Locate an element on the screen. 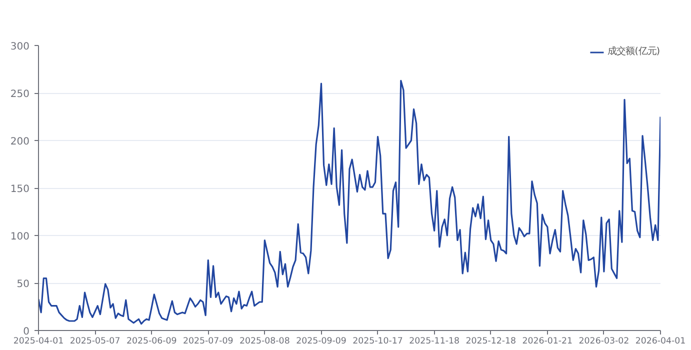 The height and width of the screenshot is (350, 691). y-tick-label: 250 is located at coordinates (20, 94).